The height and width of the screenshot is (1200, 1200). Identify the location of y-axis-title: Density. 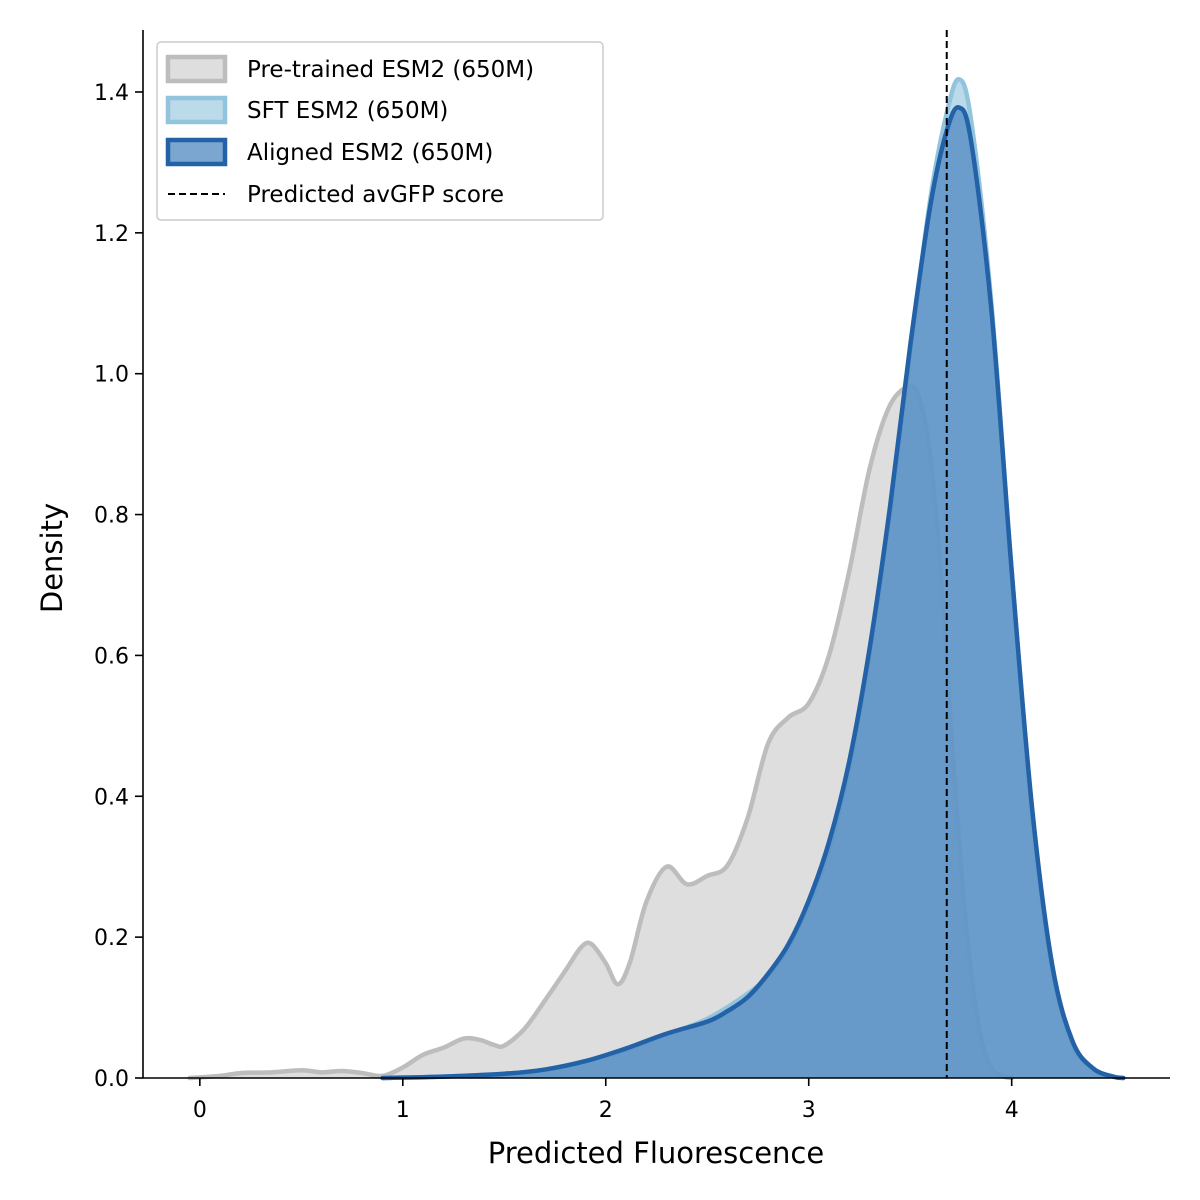
(52, 558).